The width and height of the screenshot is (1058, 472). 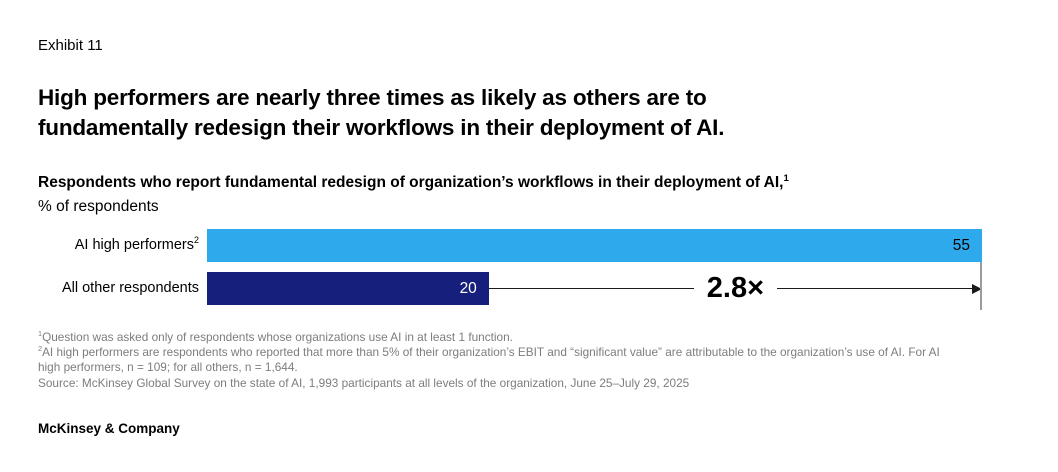 I want to click on bar-track-other-respondents: 20 2.8×, so click(x=594, y=288).